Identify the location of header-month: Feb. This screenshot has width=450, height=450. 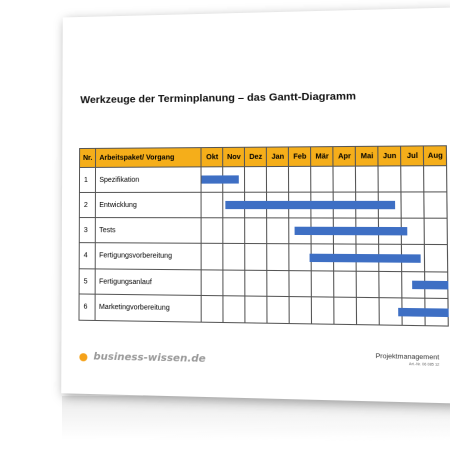
(300, 156).